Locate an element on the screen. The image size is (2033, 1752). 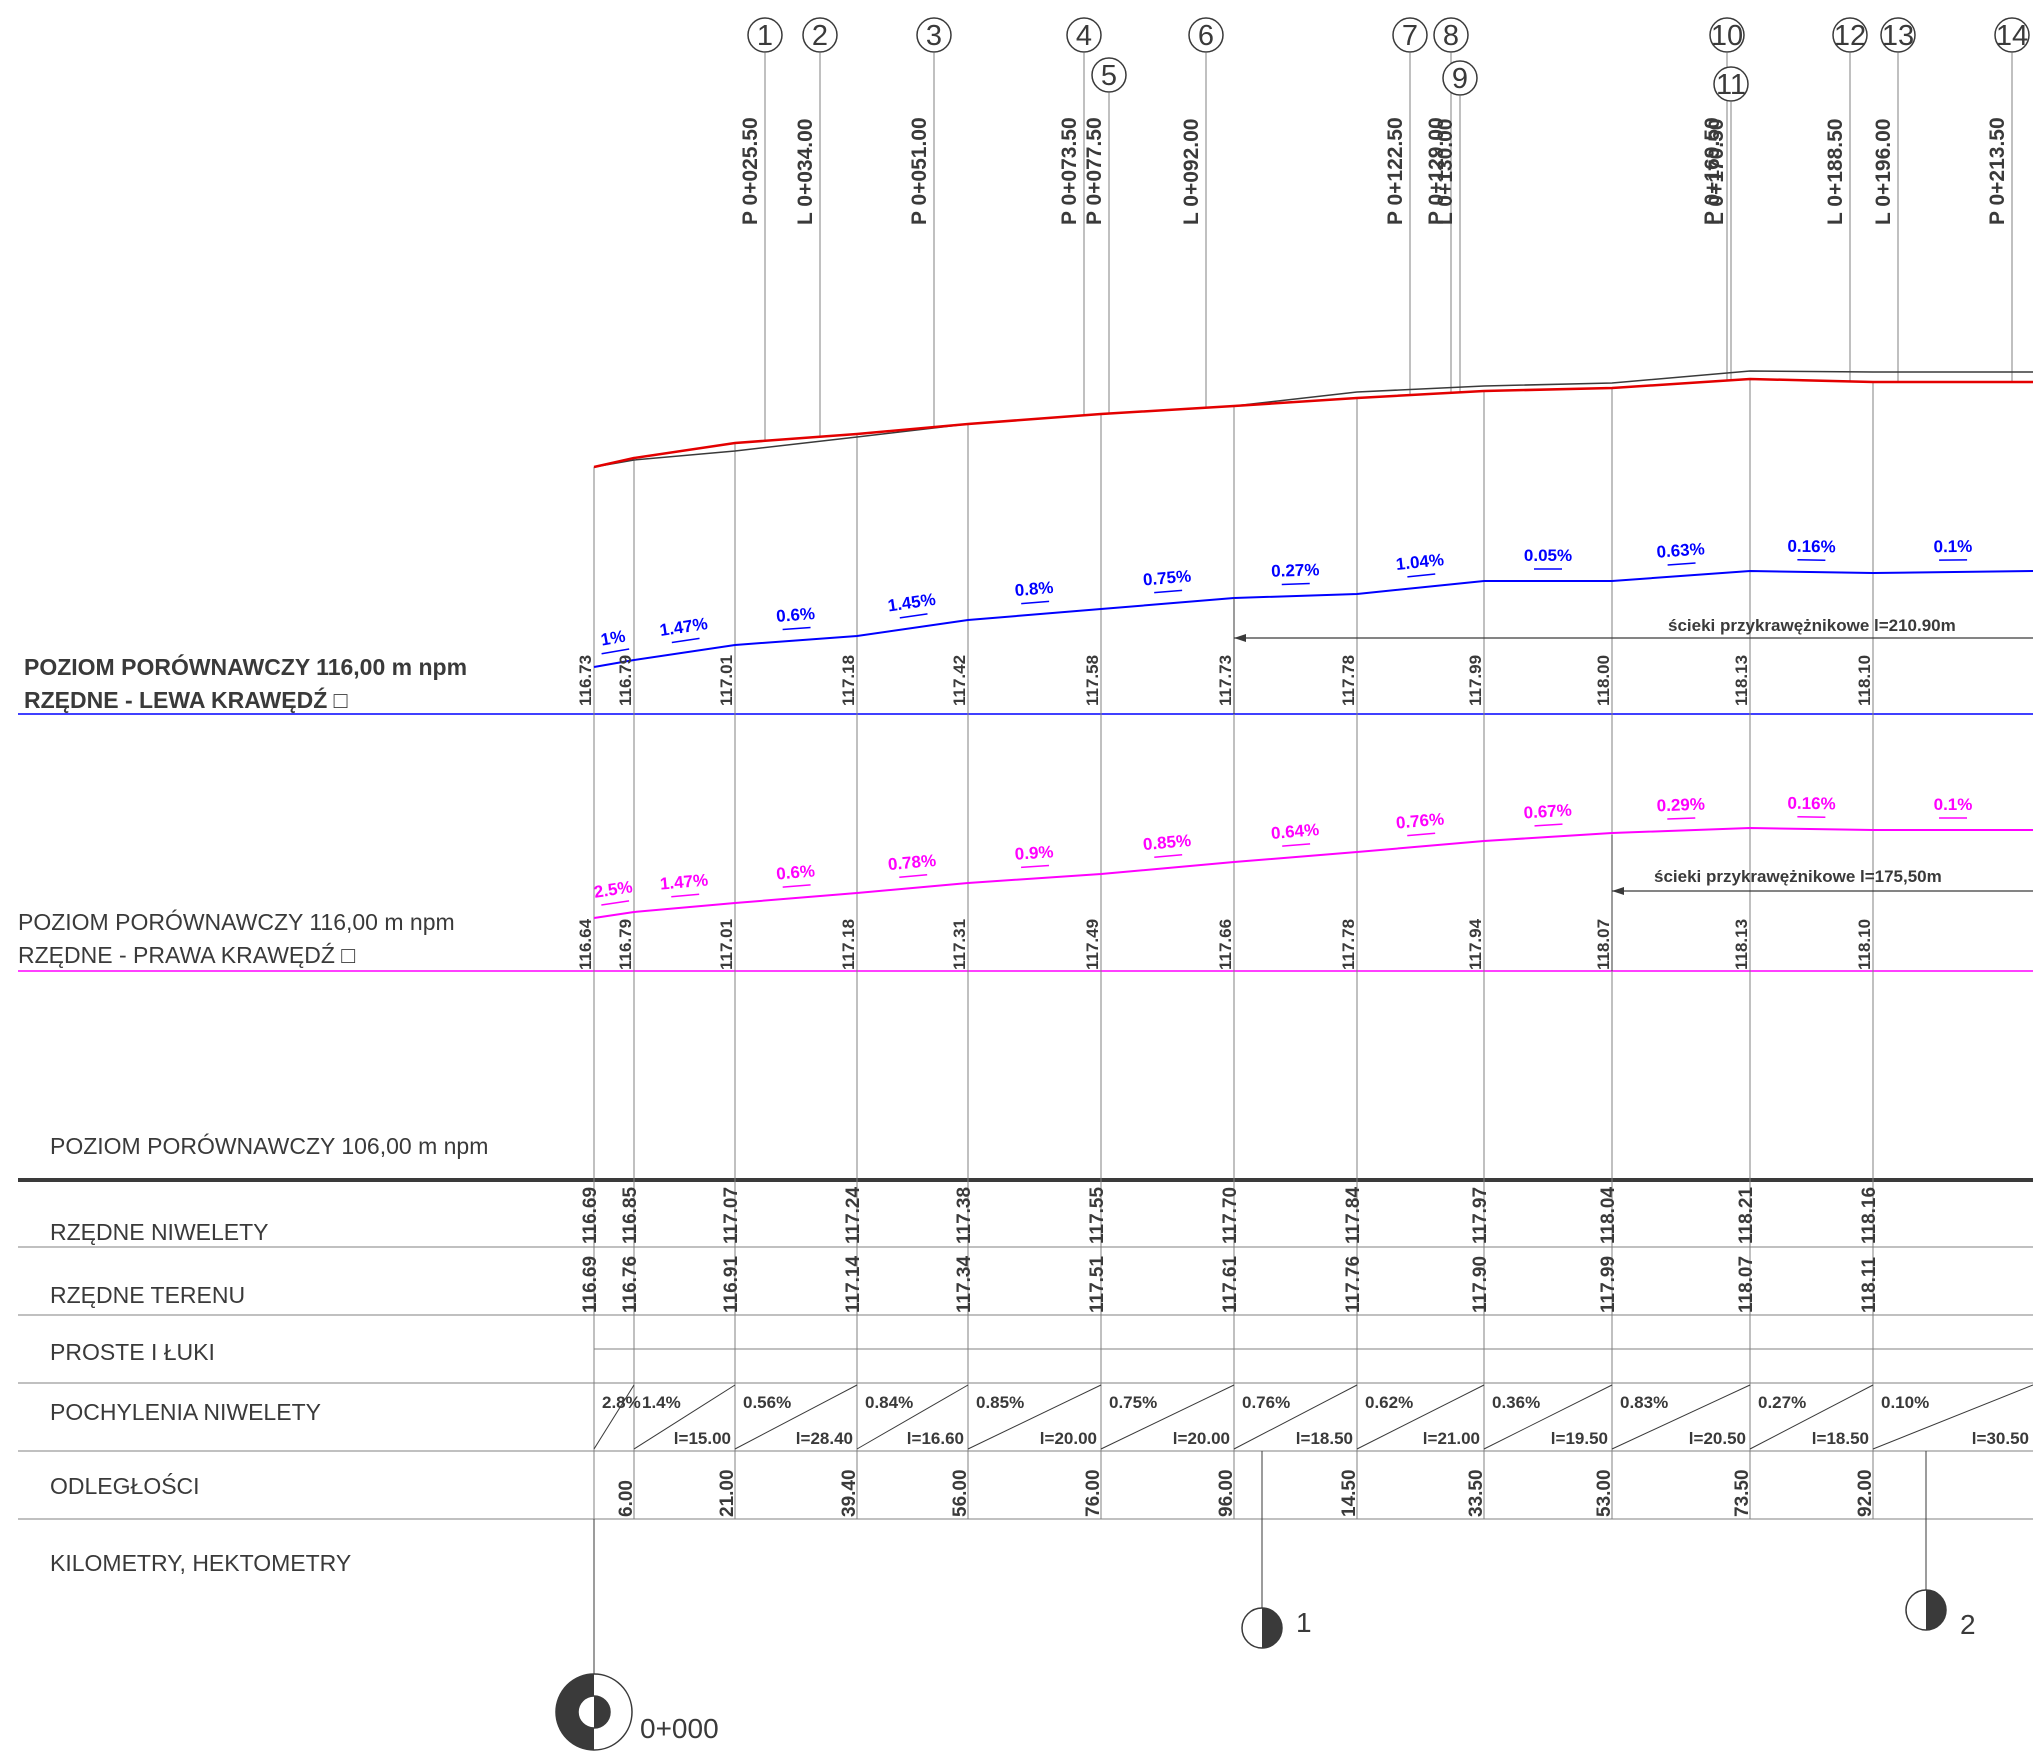
edge-slope: 0.75% is located at coordinates (1167, 578).